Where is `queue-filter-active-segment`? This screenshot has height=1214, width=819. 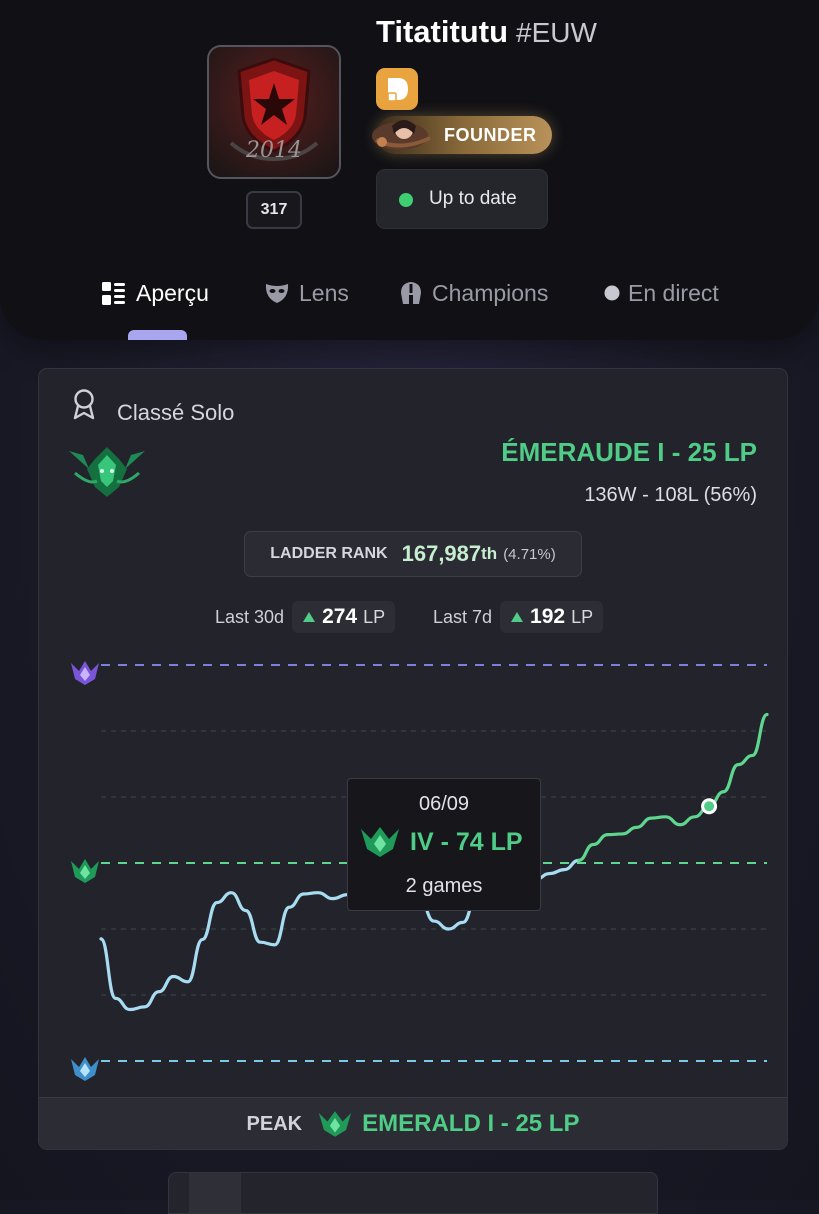 queue-filter-active-segment is located at coordinates (215, 1193).